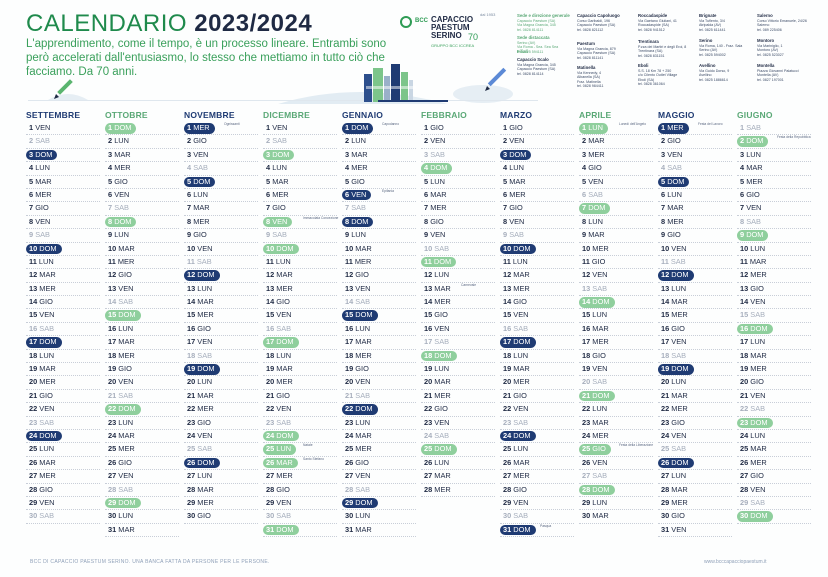 Image resolution: width=828 pixels, height=577 pixels. What do you see at coordinates (426, 208) in the screenshot?
I see `day-number: 7` at bounding box center [426, 208].